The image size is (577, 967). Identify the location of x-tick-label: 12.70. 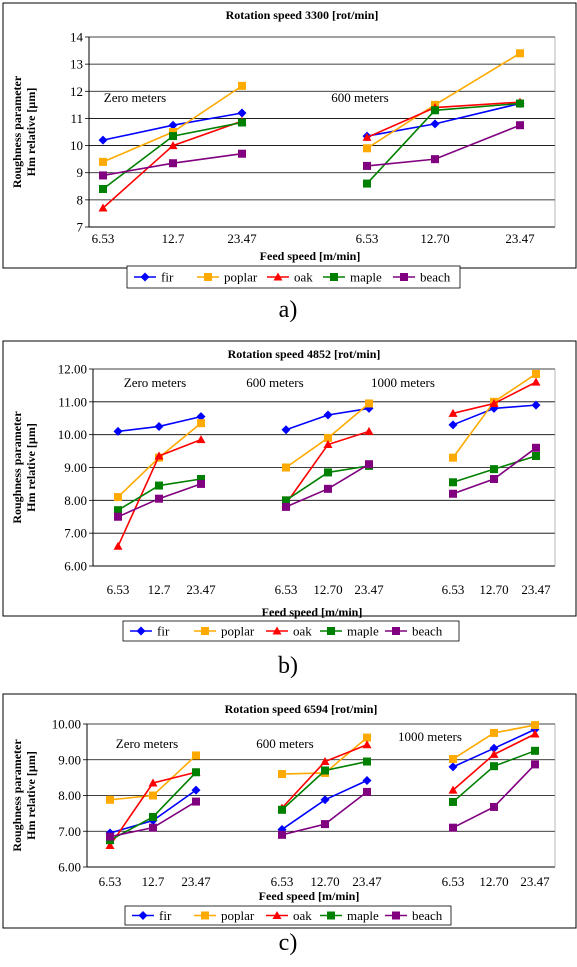
(434, 238).